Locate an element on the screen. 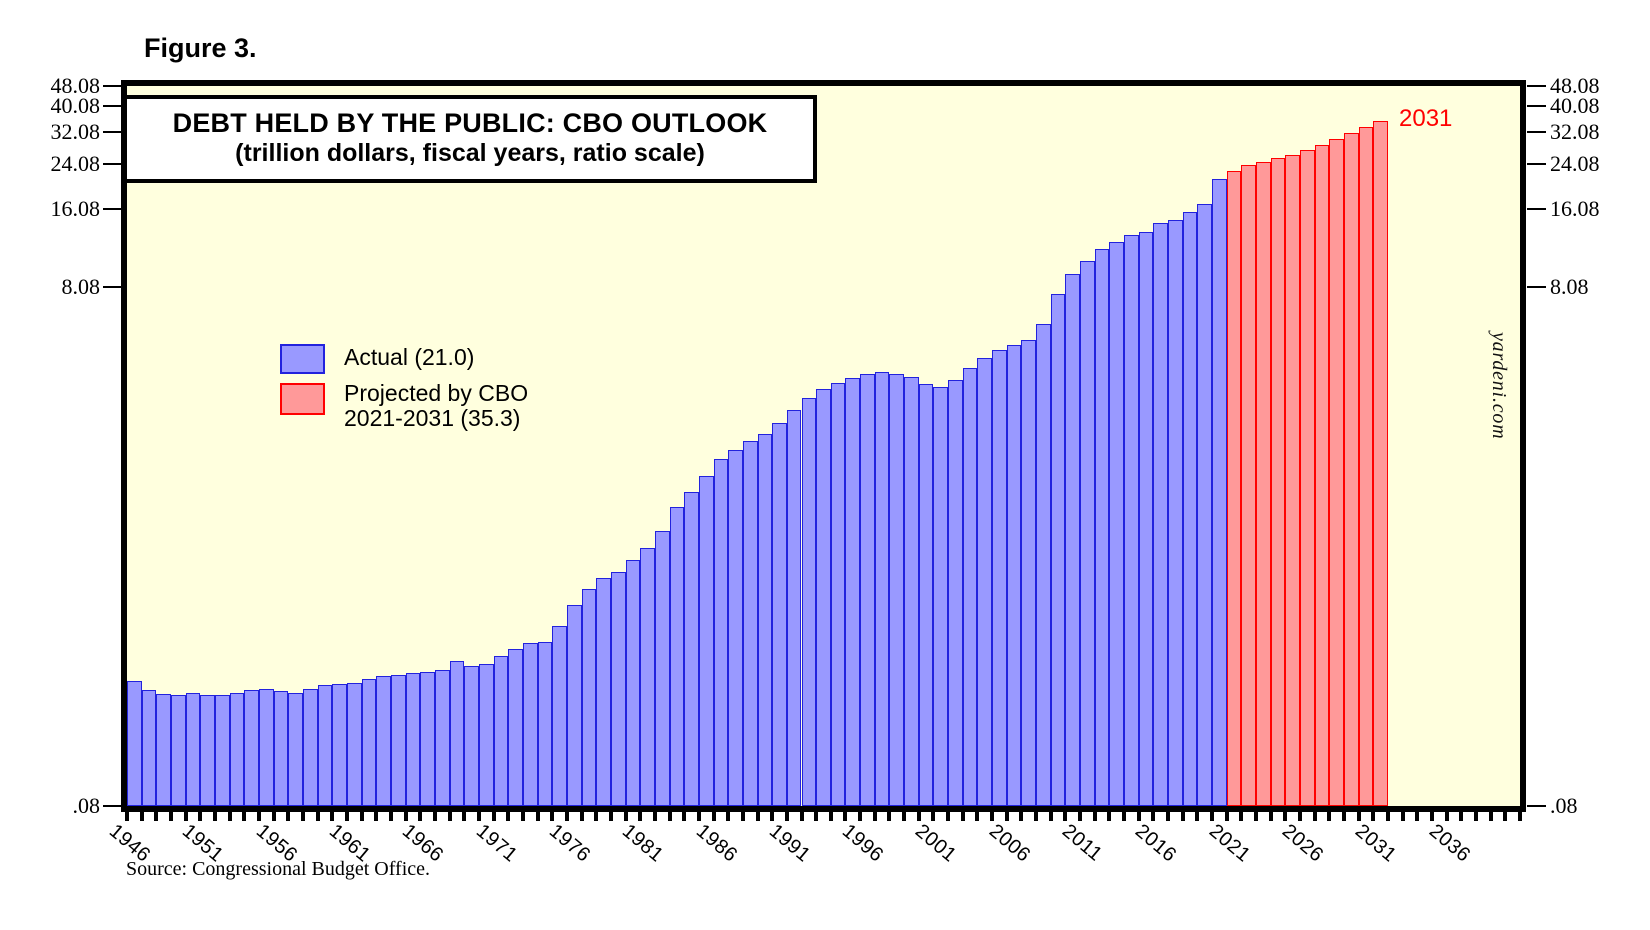  bar-2024 is located at coordinates (1278, 482).